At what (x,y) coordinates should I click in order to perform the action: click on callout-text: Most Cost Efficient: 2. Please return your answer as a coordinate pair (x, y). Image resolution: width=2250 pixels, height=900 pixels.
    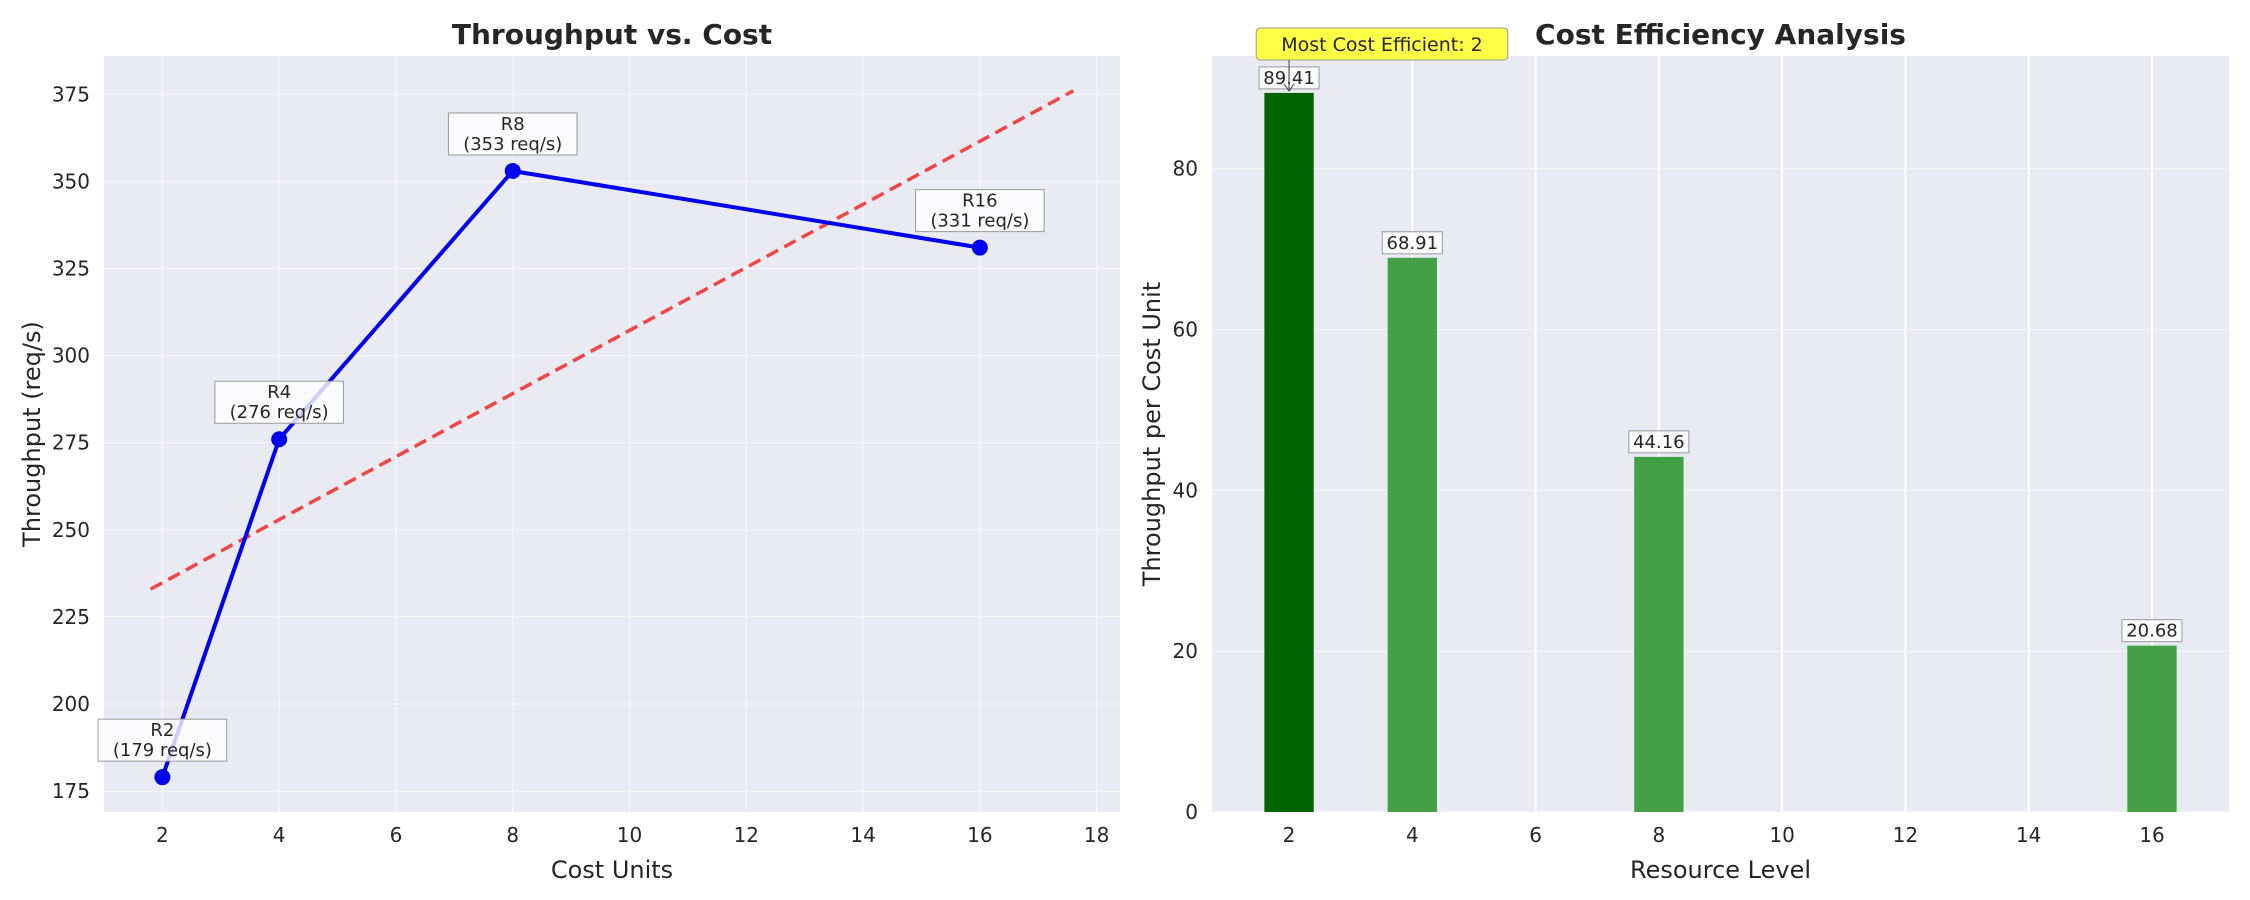
    Looking at the image, I should click on (1382, 45).